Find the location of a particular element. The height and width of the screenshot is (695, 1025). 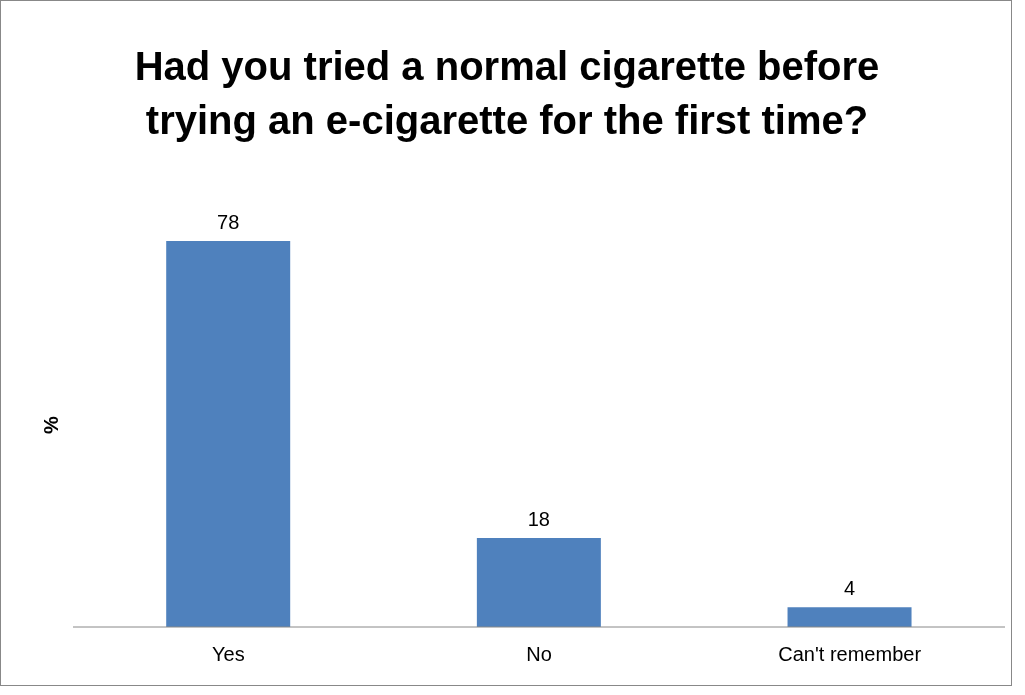

data-label: 18 is located at coordinates (538, 518).